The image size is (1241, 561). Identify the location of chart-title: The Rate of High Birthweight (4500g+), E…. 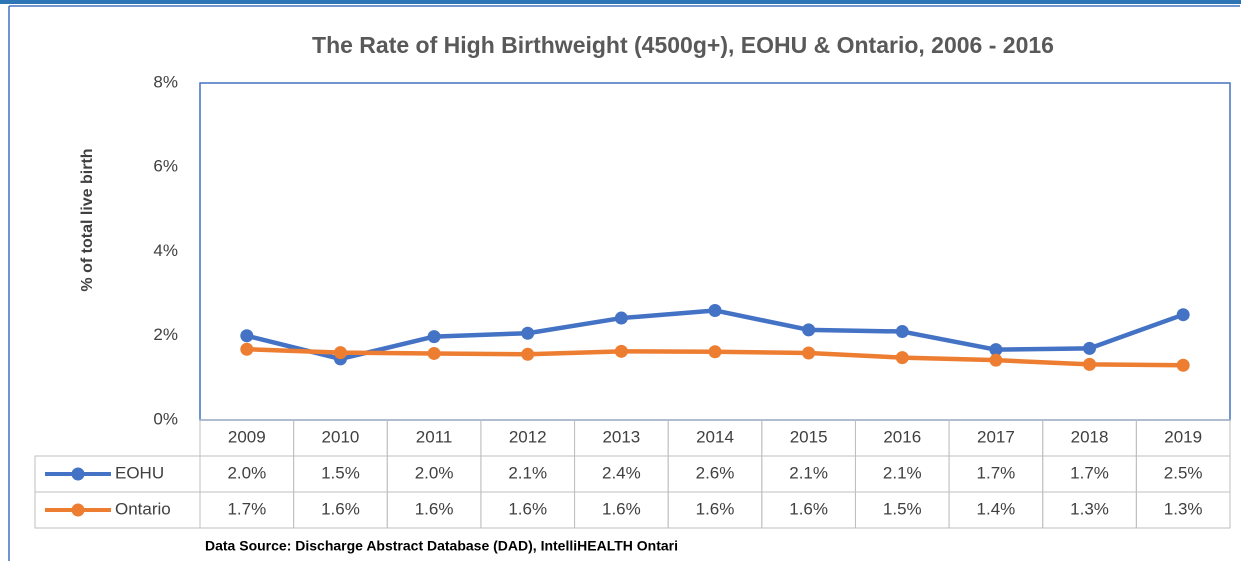
(683, 45).